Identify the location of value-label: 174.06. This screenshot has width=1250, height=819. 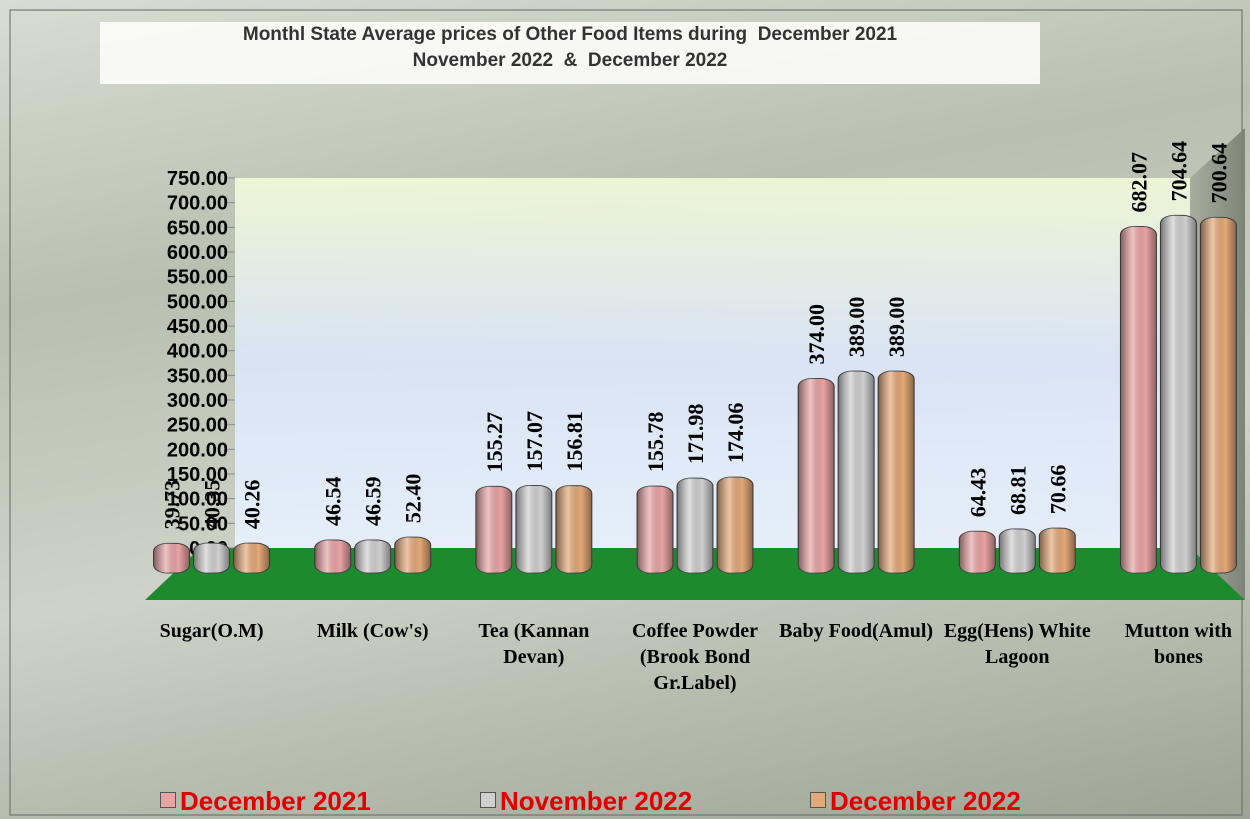
(735, 433).